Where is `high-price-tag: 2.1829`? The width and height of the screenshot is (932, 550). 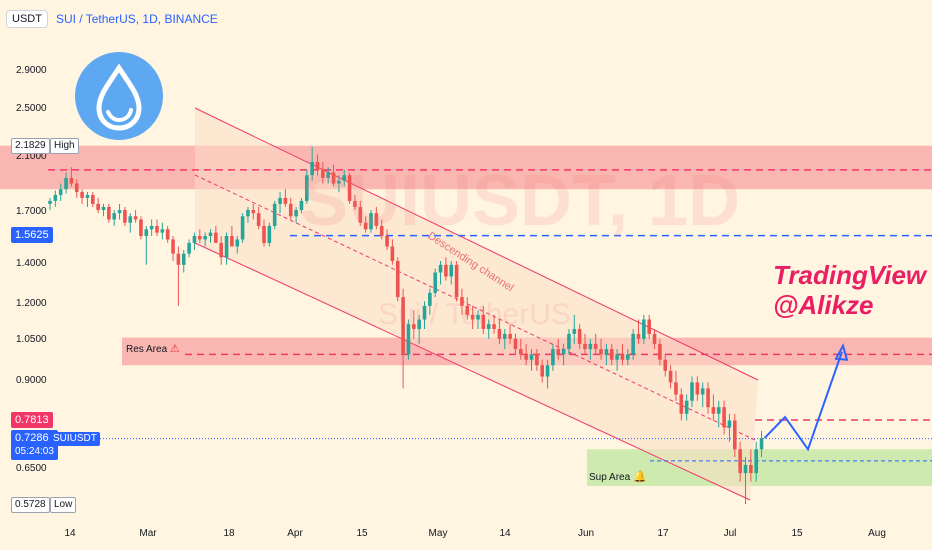 high-price-tag: 2.1829 is located at coordinates (30, 146).